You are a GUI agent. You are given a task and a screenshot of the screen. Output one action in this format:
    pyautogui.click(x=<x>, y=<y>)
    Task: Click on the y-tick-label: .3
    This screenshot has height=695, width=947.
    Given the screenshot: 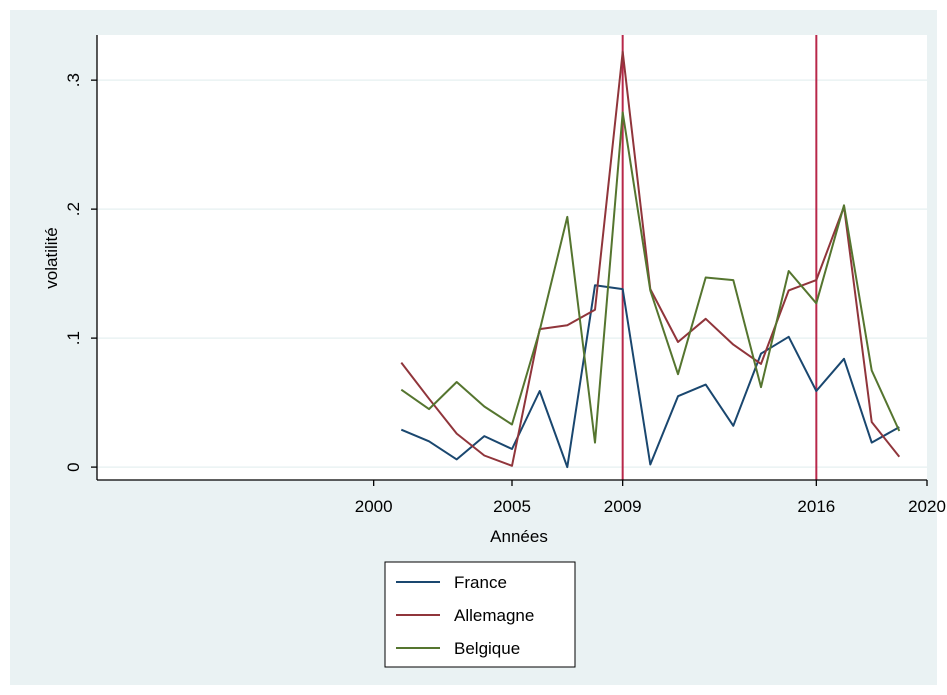 What is the action you would take?
    pyautogui.click(x=73, y=80)
    